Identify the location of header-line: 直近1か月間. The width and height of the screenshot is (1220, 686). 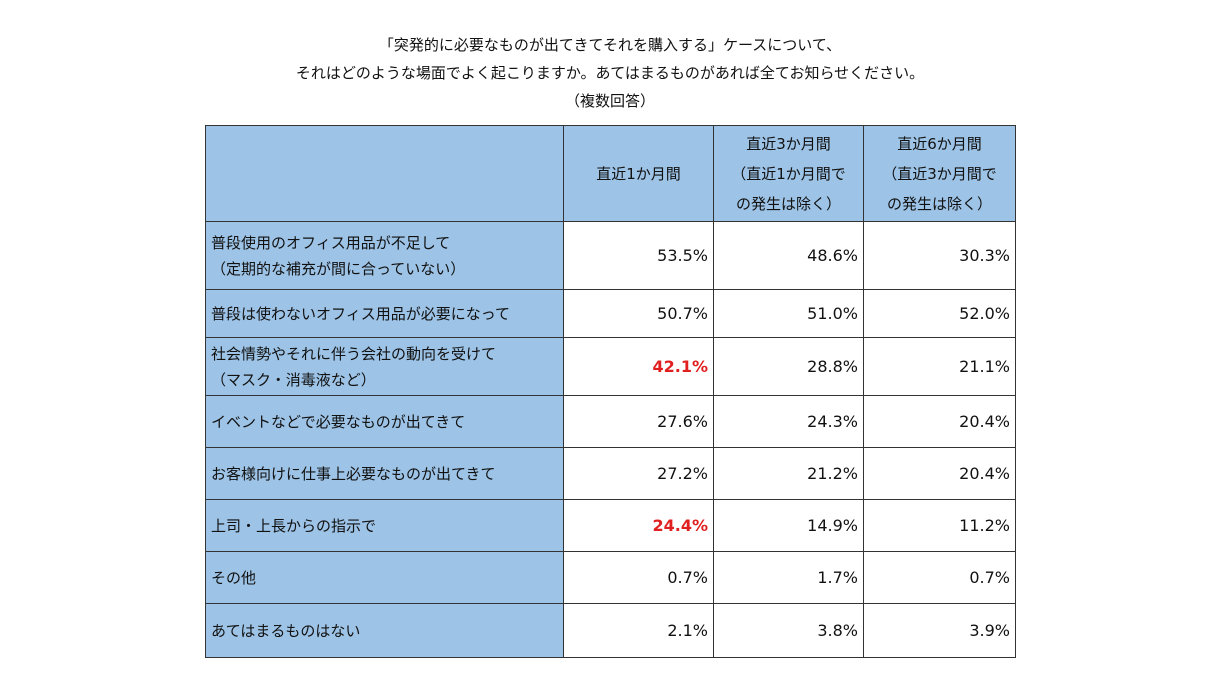
(638, 173).